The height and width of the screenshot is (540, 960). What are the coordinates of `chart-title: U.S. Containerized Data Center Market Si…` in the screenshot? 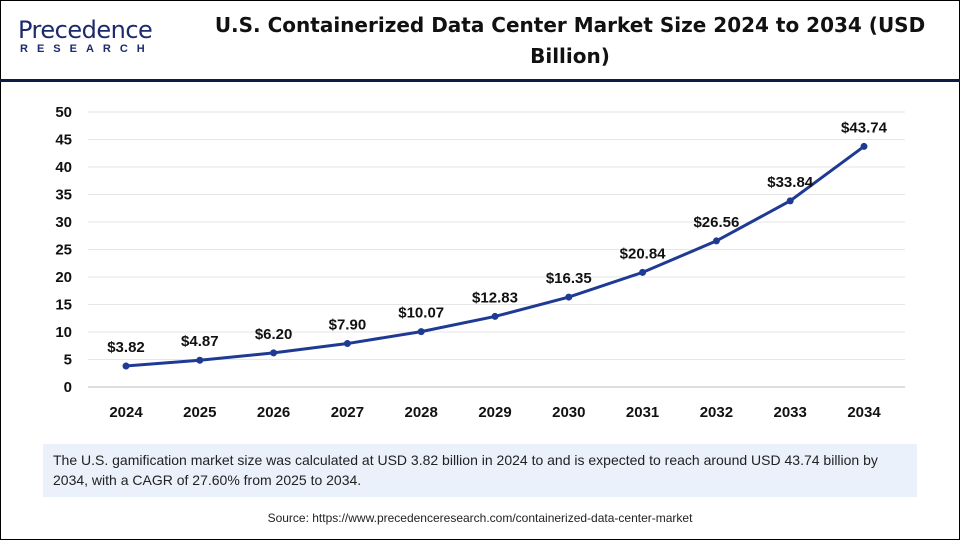 It's located at (570, 40).